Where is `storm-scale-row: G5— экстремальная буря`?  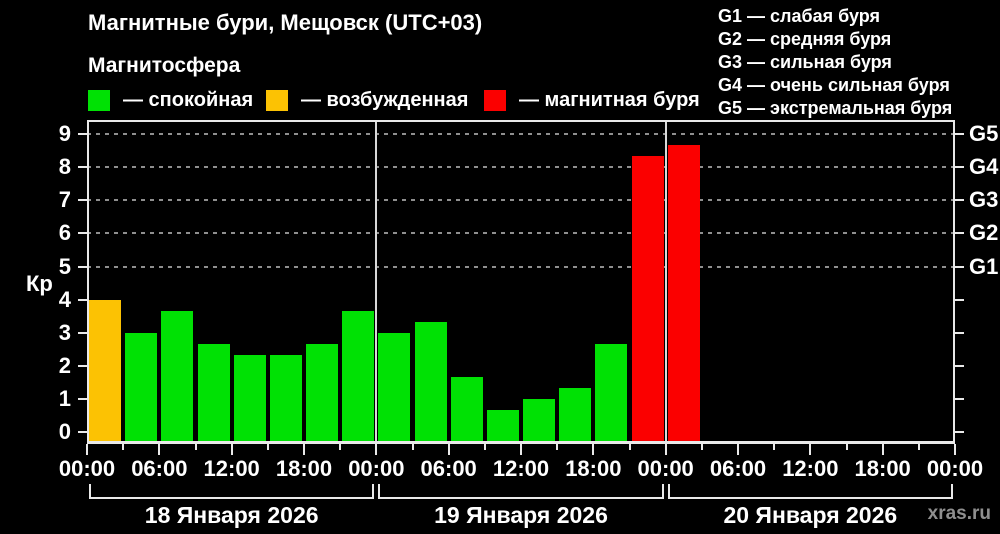
storm-scale-row: G5— экстремальная буря is located at coordinates (835, 108).